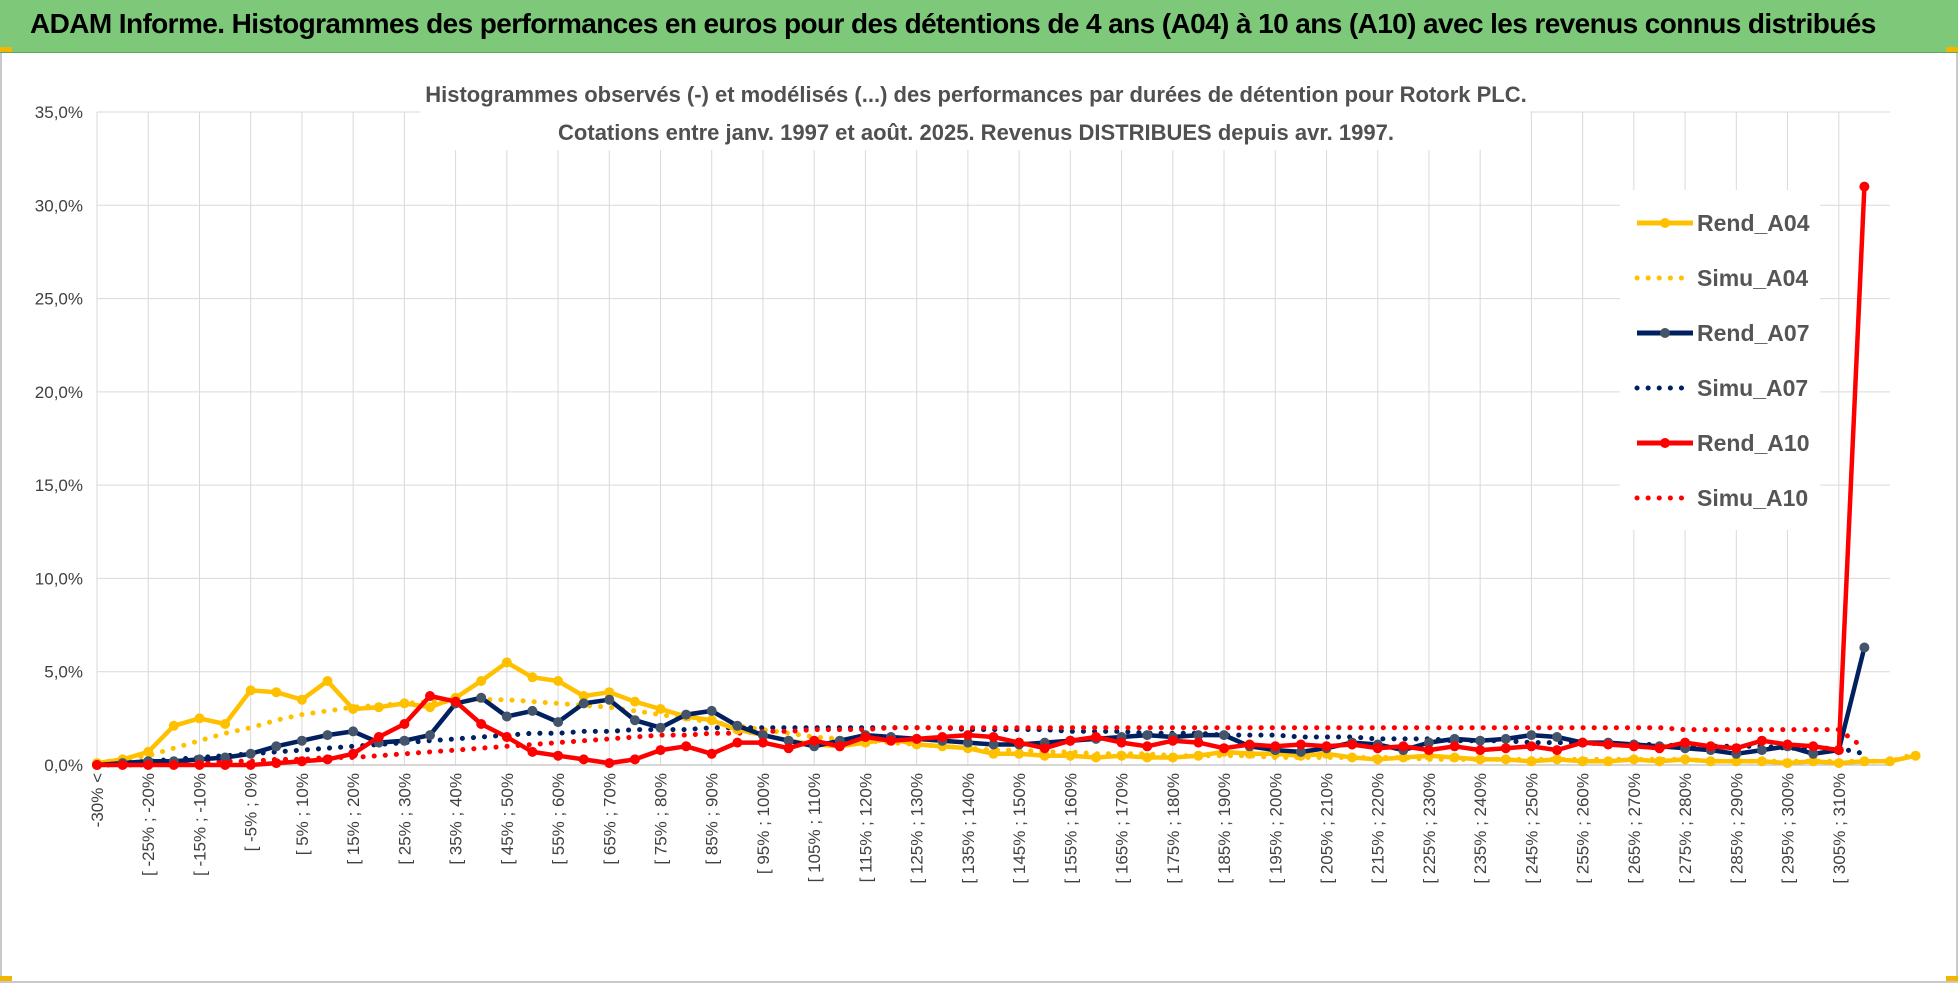  Describe the element at coordinates (1429, 828) in the screenshot. I see `x-tick-label: [ 225% ; 230%` at that location.